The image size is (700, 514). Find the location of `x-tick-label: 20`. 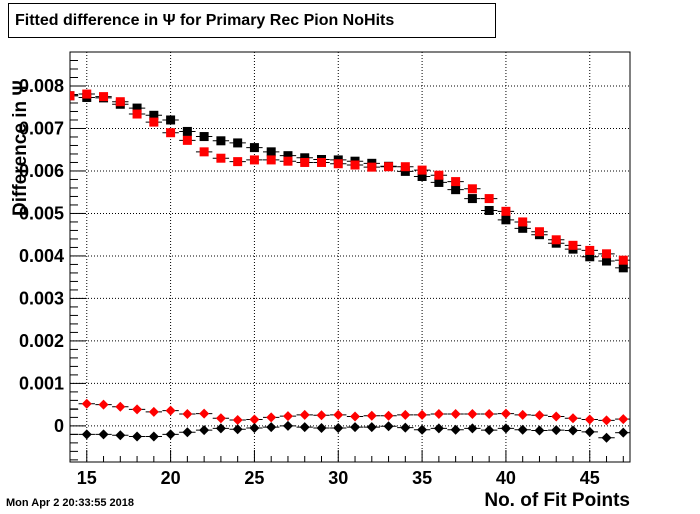

x-tick-label: 20 is located at coordinates (171, 478).